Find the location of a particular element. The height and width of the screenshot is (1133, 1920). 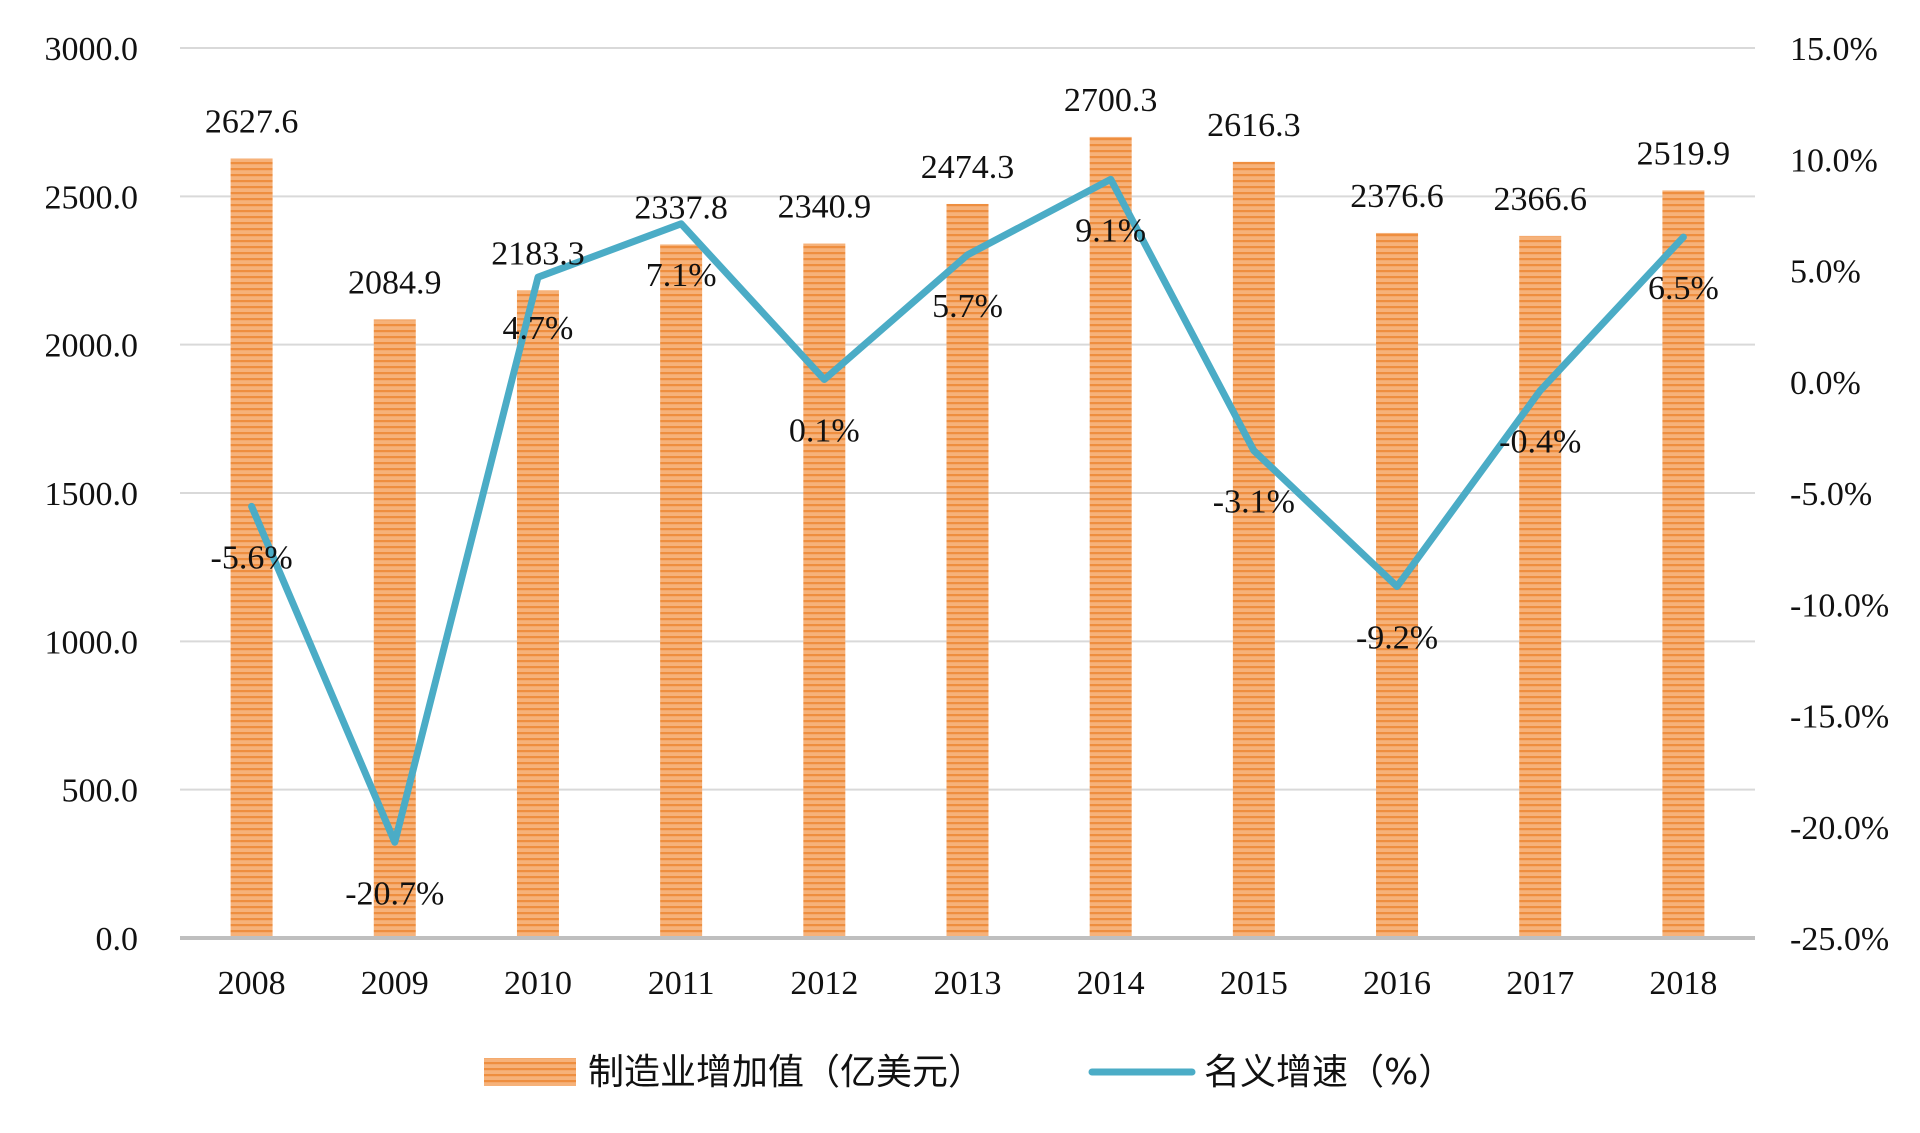

bar-value-label: 2474.3 is located at coordinates (968, 167).